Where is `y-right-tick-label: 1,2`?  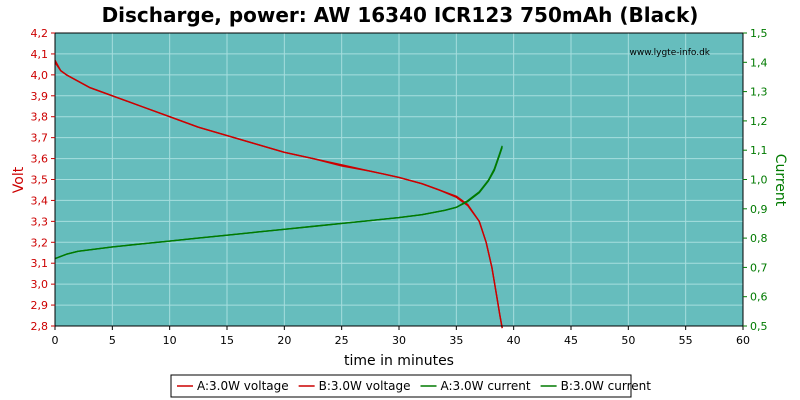 y-right-tick-label: 1,2 is located at coordinates (759, 121).